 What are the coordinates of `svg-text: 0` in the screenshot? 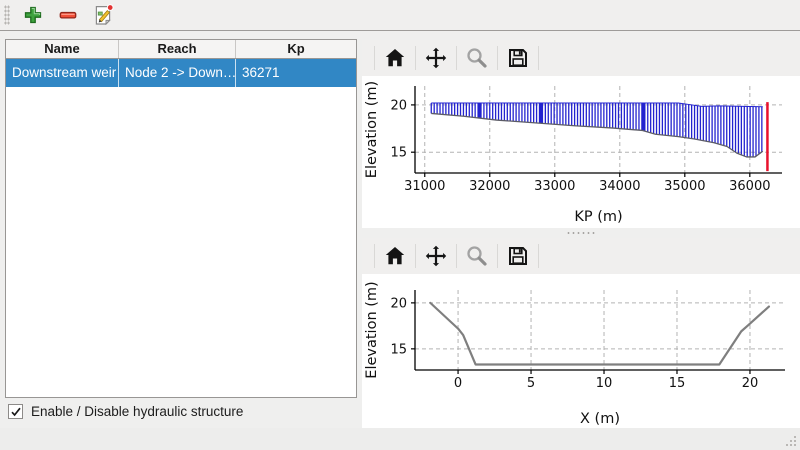 It's located at (458, 383).